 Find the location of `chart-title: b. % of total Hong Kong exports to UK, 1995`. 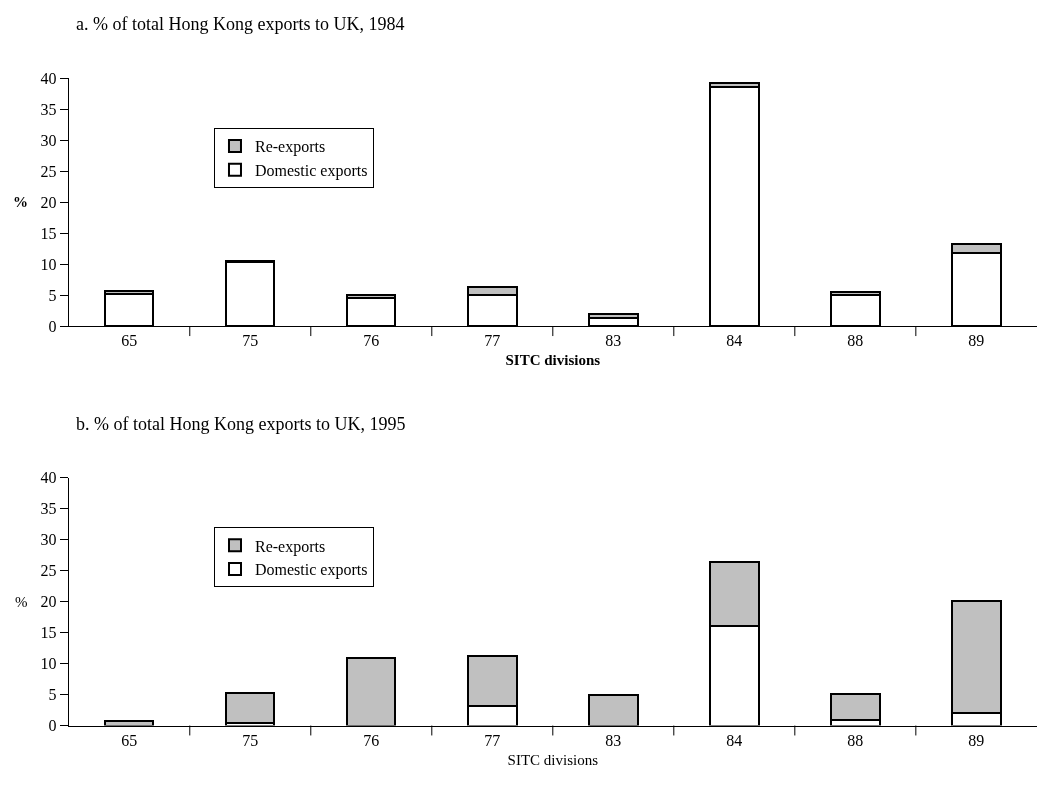

chart-title: b. % of total Hong Kong exports to UK, 1995 is located at coordinates (241, 424).